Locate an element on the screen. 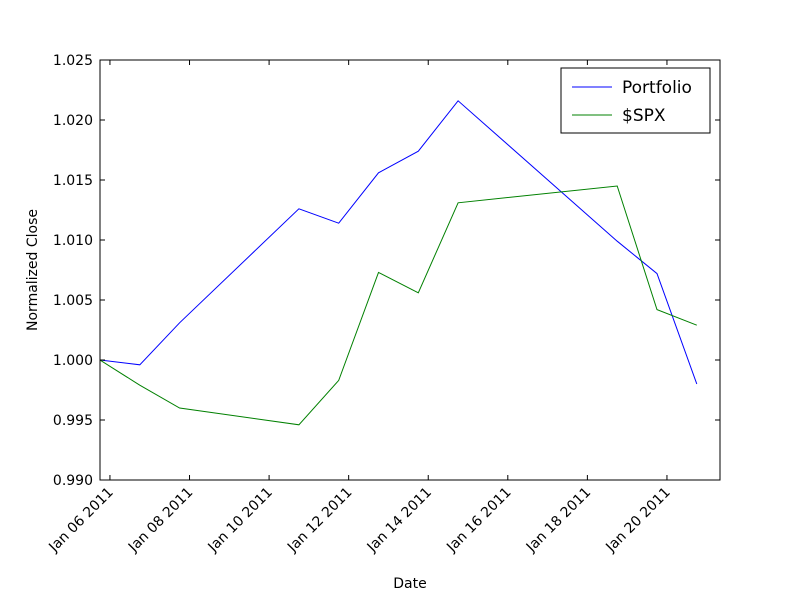 Image resolution: width=800 pixels, height=600 pixels. legend-box is located at coordinates (635, 100).